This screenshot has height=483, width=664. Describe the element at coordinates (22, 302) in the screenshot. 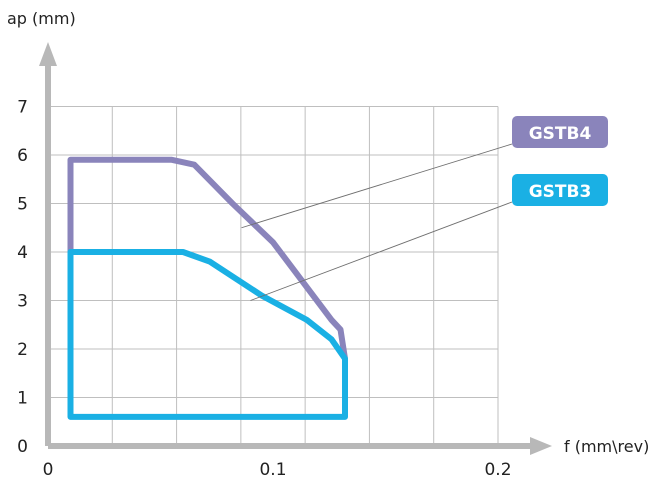

I see `y-tick-label: 3` at that location.